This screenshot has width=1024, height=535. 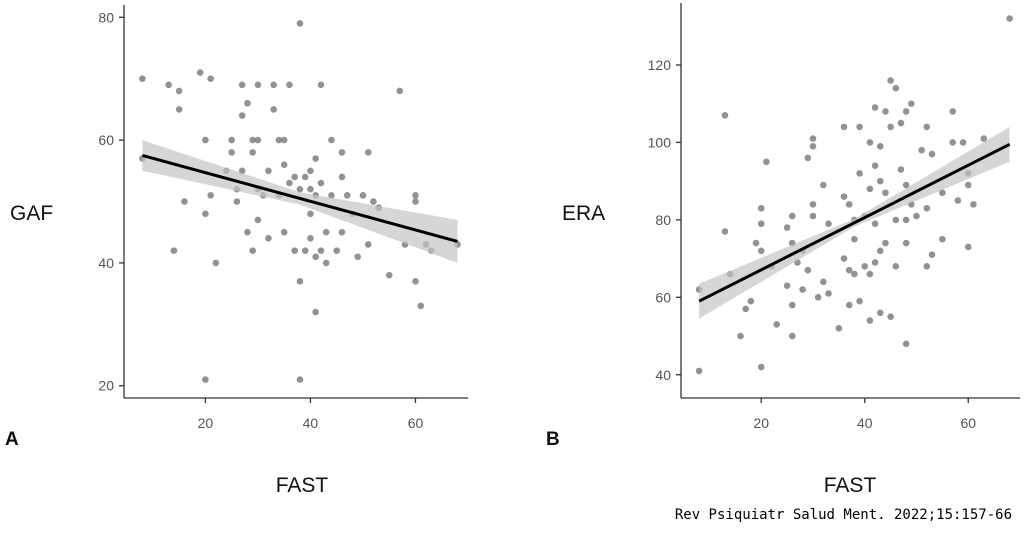 What do you see at coordinates (302, 485) in the screenshot?
I see `x-axis-label: FAST` at bounding box center [302, 485].